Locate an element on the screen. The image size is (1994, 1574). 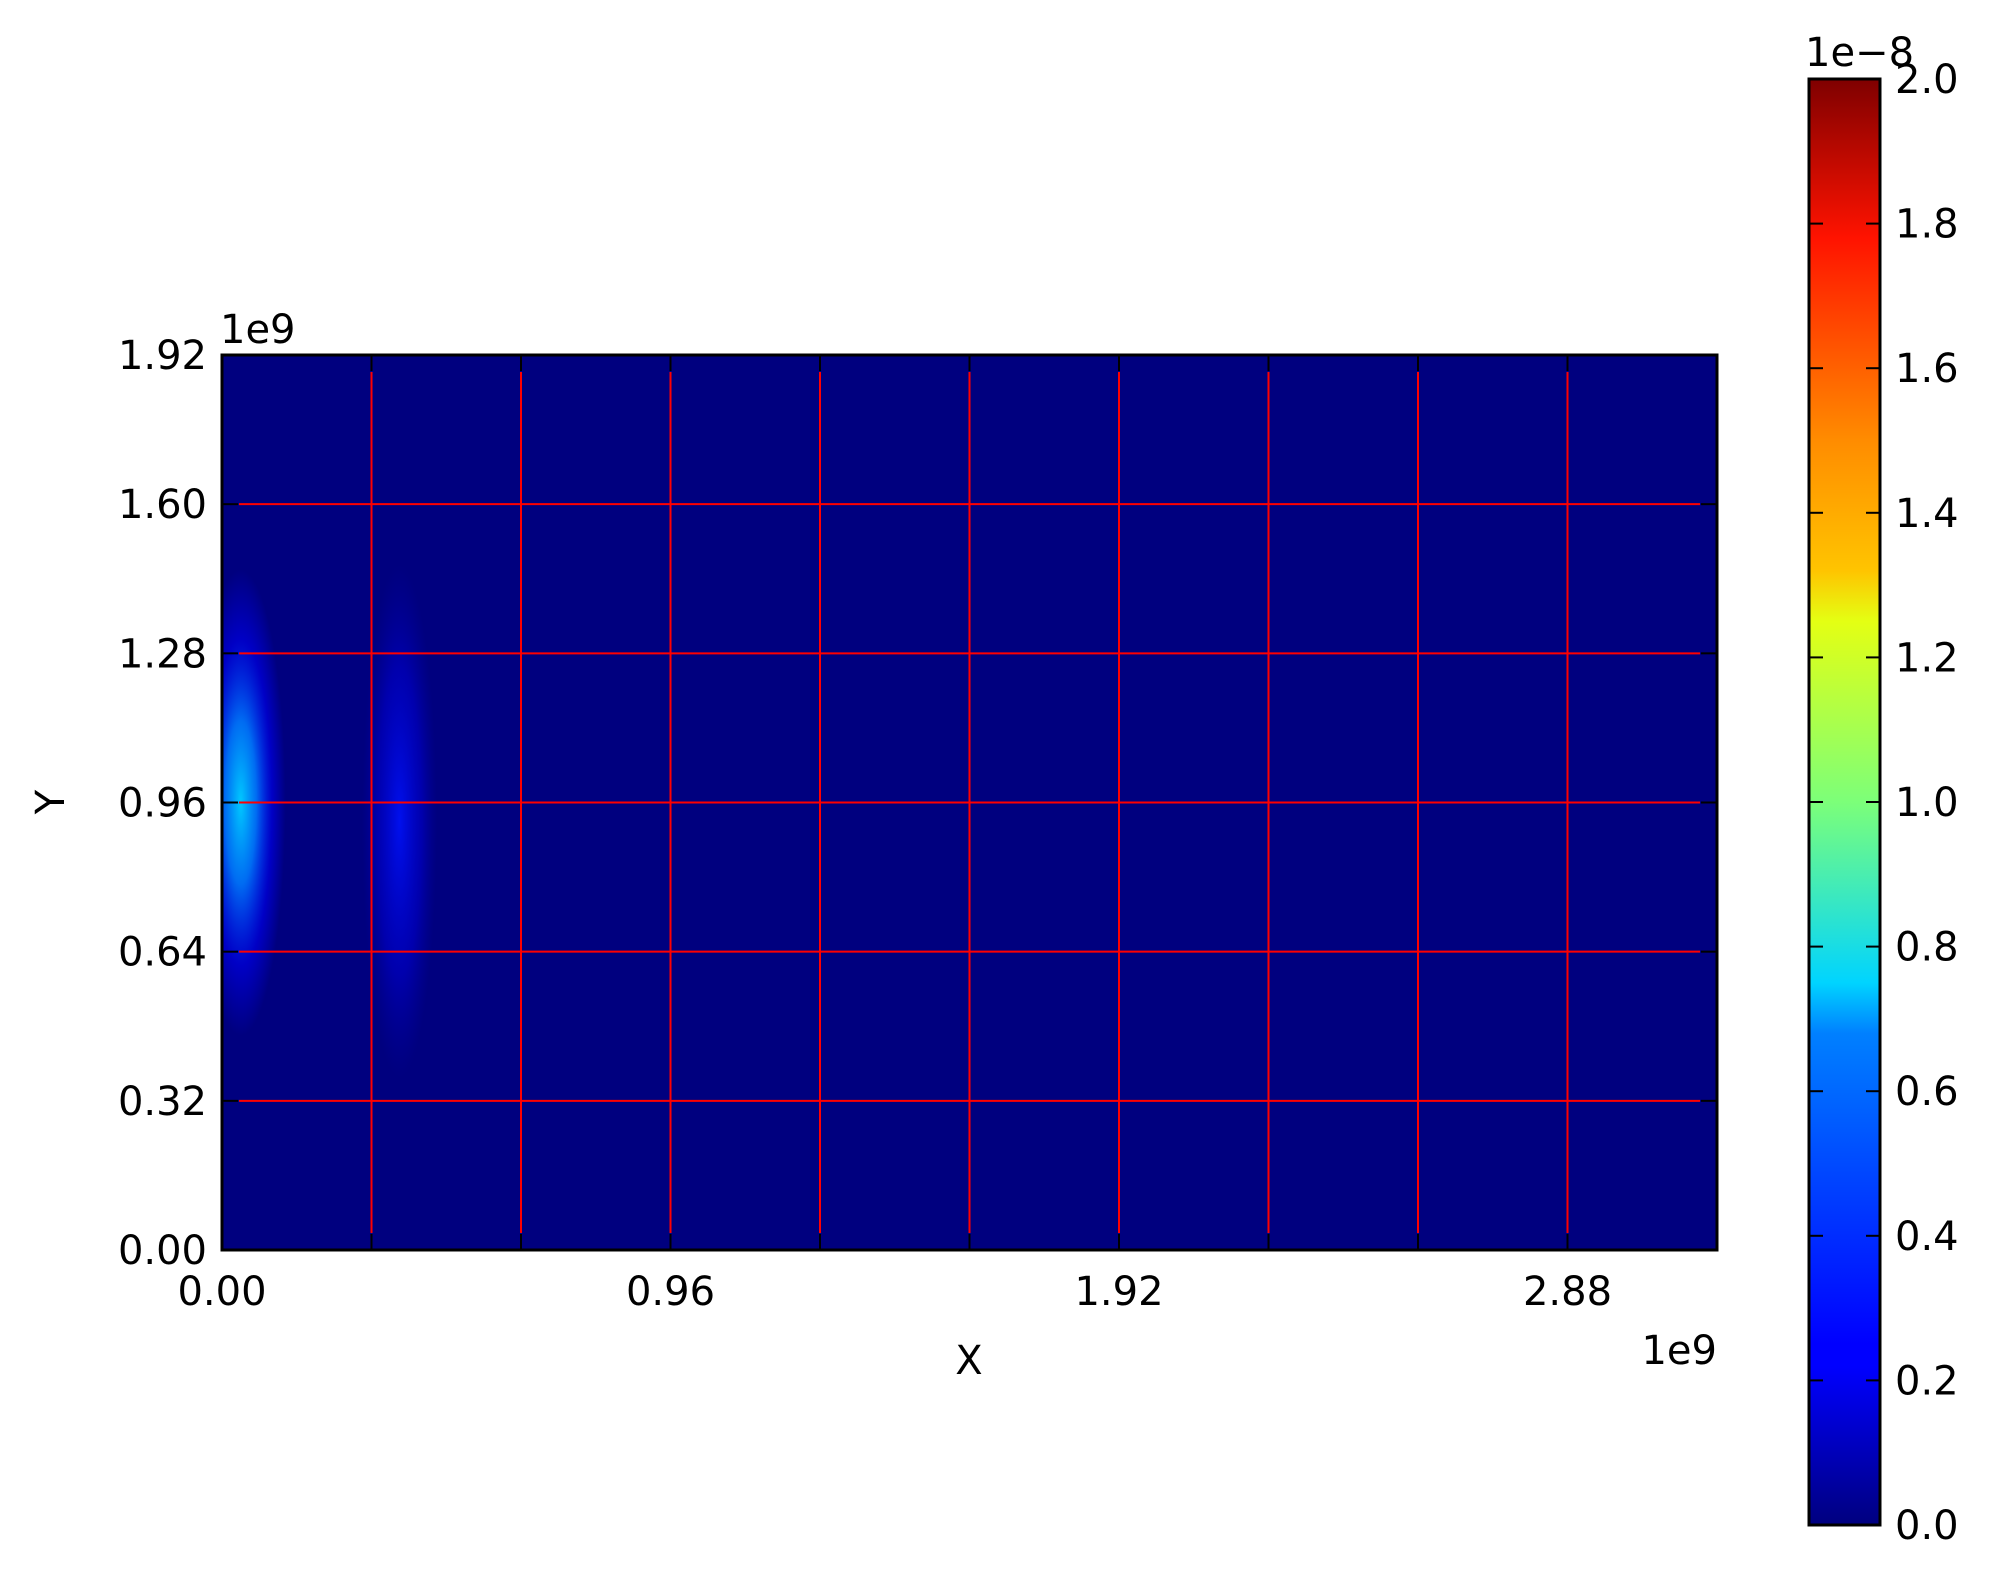
colorbar-tick-label: 1.4 is located at coordinates (1927, 514).